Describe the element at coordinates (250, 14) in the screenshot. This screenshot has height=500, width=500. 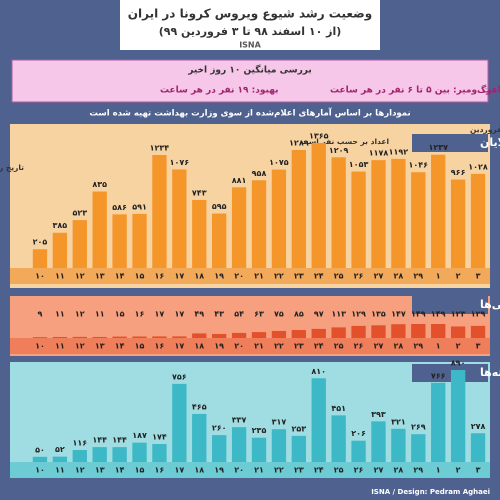
I see `title: وضعیت رشد شیوع ویروس کرونا در ایران` at that location.